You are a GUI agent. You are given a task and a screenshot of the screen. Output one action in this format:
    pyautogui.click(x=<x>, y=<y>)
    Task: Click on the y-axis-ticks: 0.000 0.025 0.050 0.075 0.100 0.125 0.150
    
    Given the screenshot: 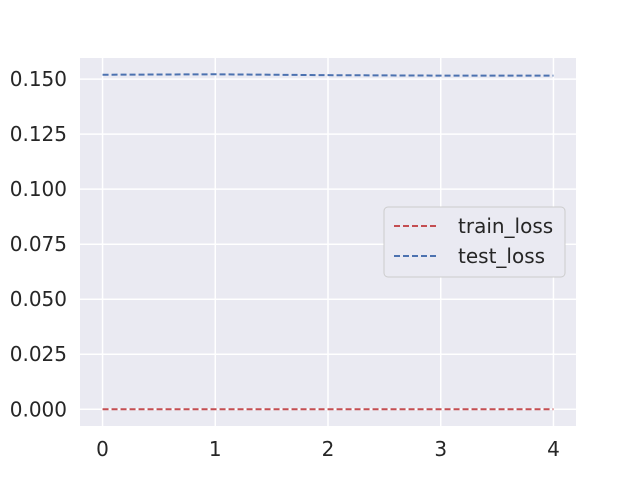 What is the action you would take?
    pyautogui.click(x=38, y=244)
    